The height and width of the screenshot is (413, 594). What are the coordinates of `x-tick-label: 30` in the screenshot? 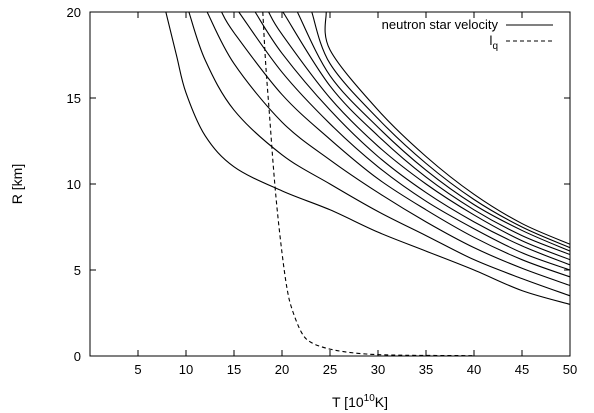 It's located at (378, 369).